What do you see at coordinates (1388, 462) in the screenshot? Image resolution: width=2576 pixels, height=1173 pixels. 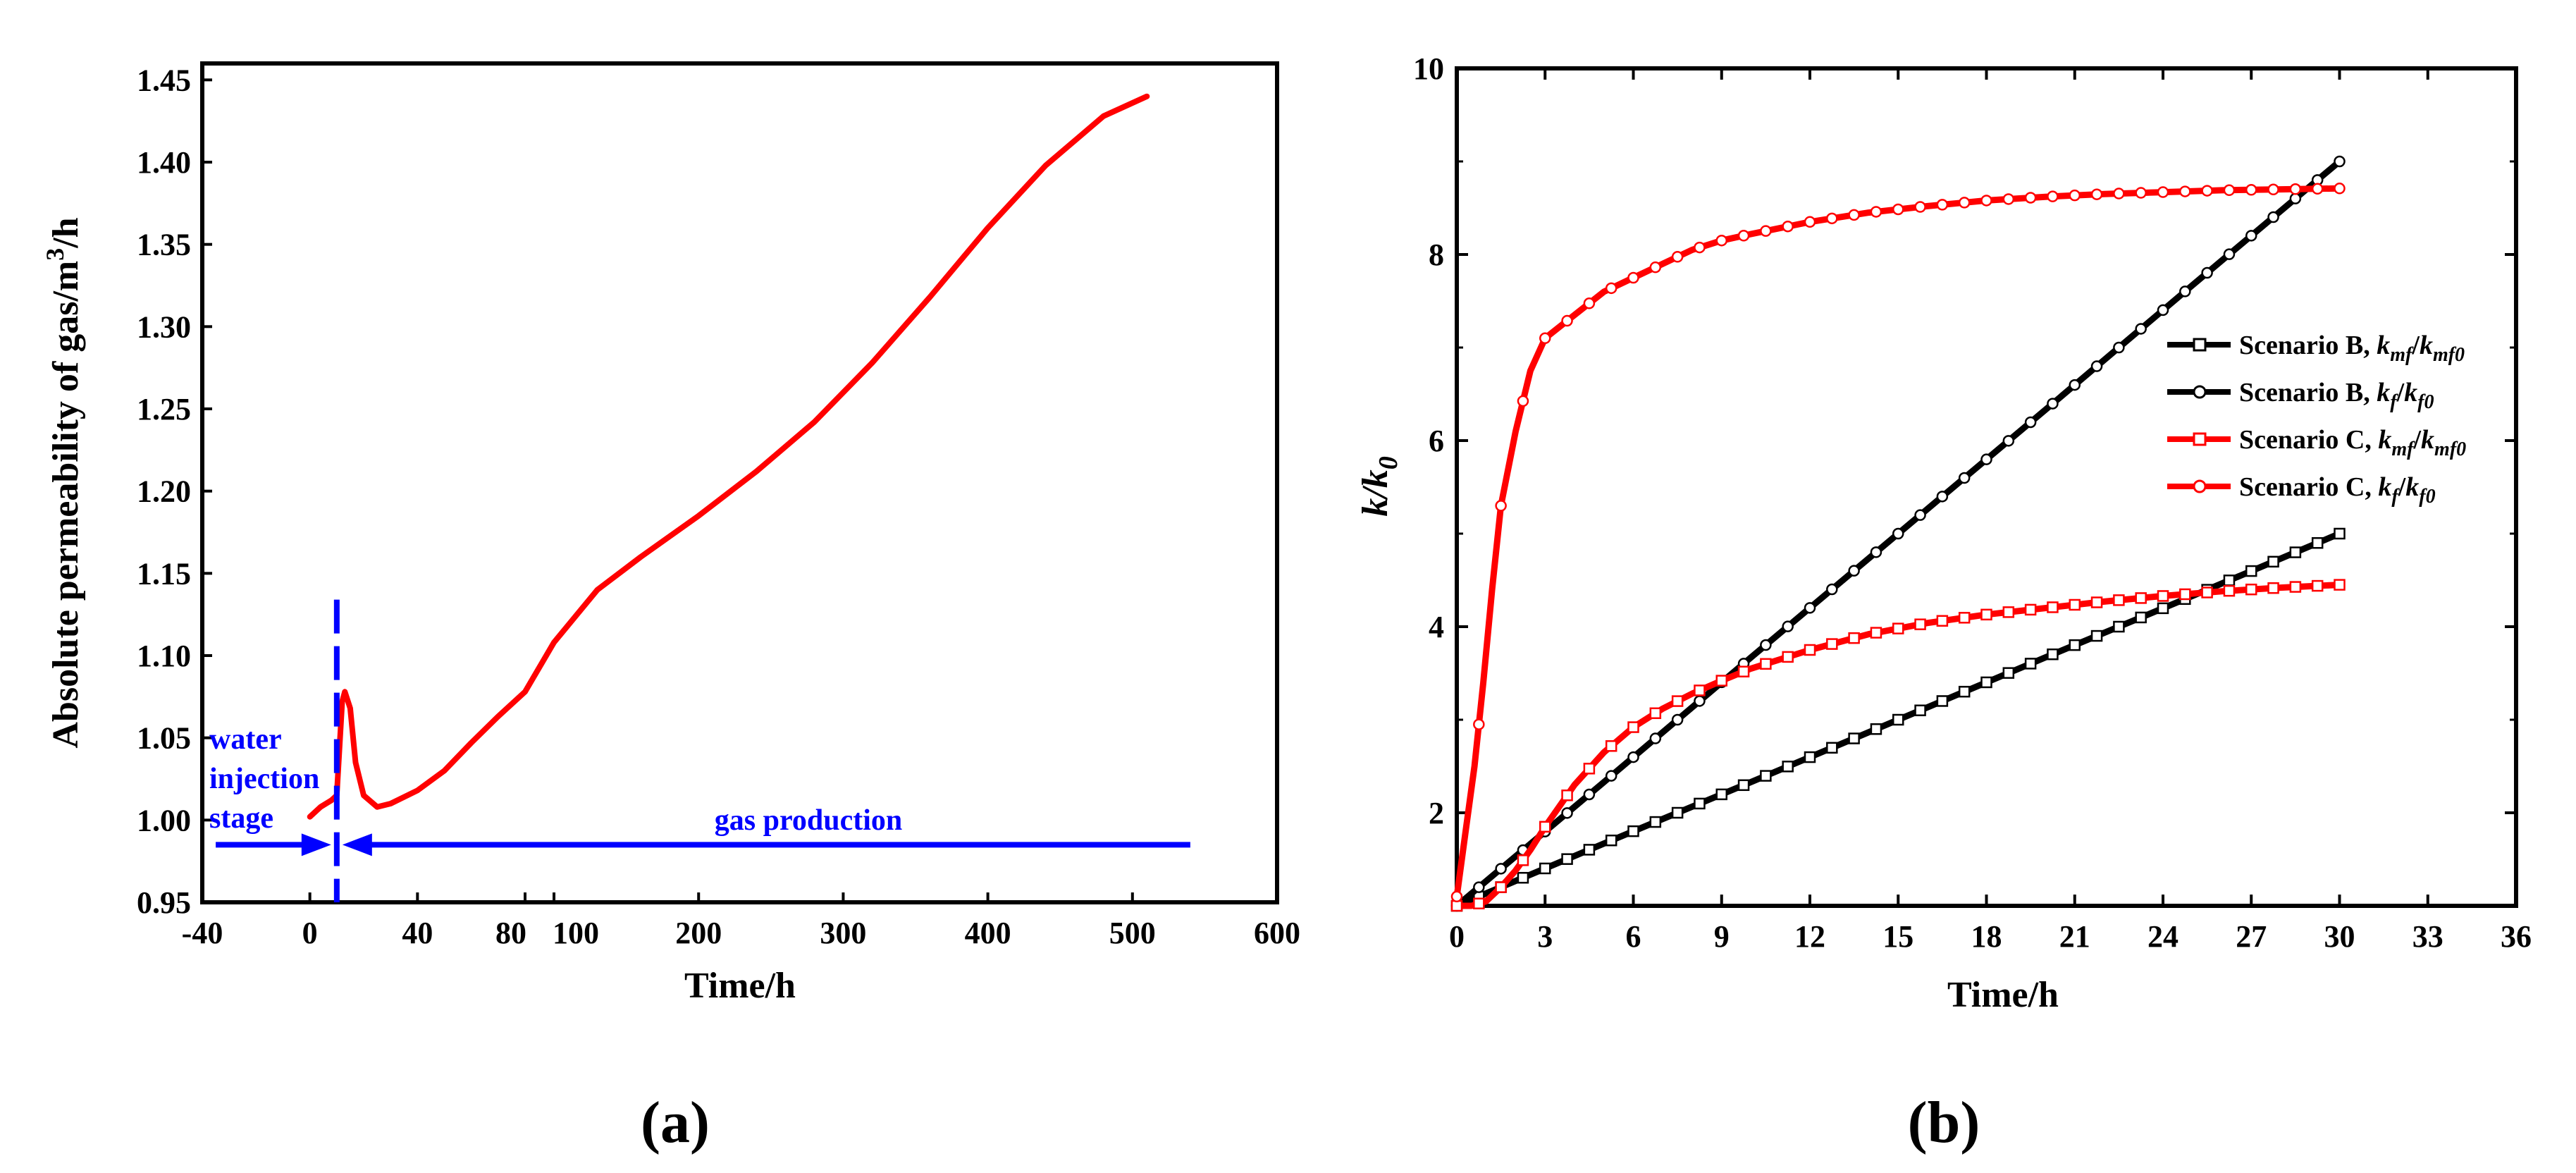 I see `panel-b-y-axis-title-sub: 0` at bounding box center [1388, 462].